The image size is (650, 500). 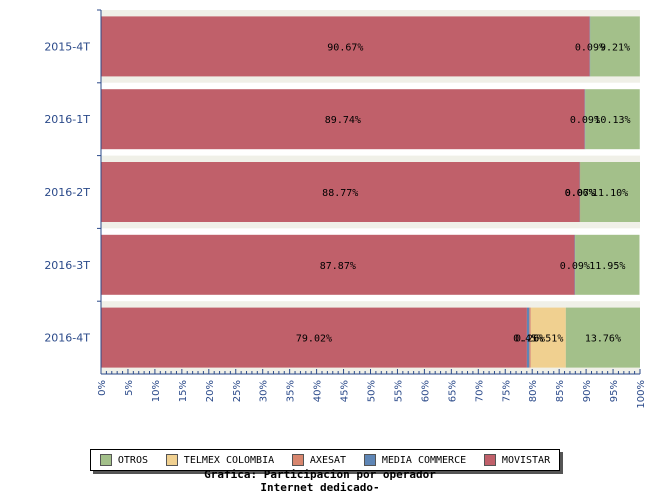 What do you see at coordinates (424, 460) in the screenshot?
I see `legend-label: MEDIA COMMERCE` at bounding box center [424, 460].